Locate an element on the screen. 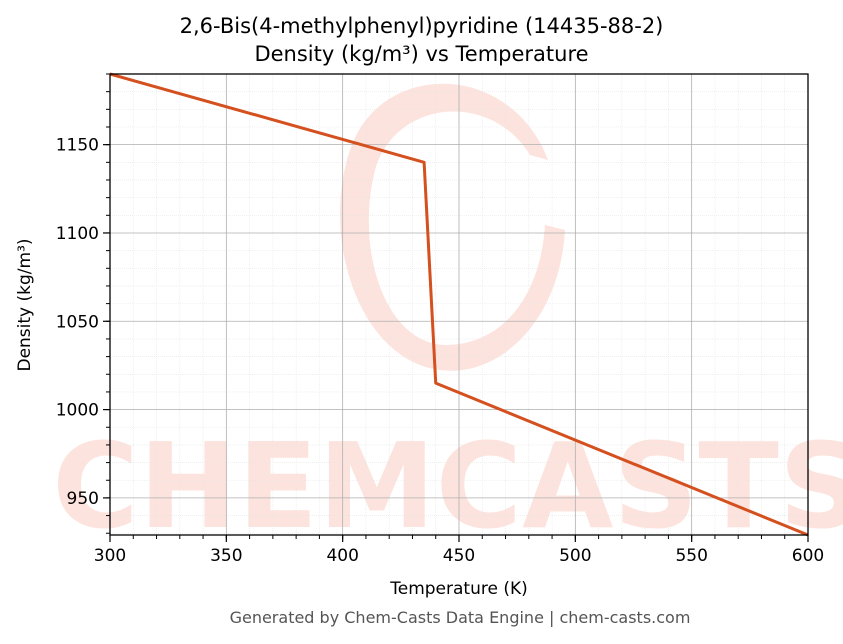 This screenshot has height=644, width=843. y-axis-label: Density (kg/m³) is located at coordinates (25, 304).